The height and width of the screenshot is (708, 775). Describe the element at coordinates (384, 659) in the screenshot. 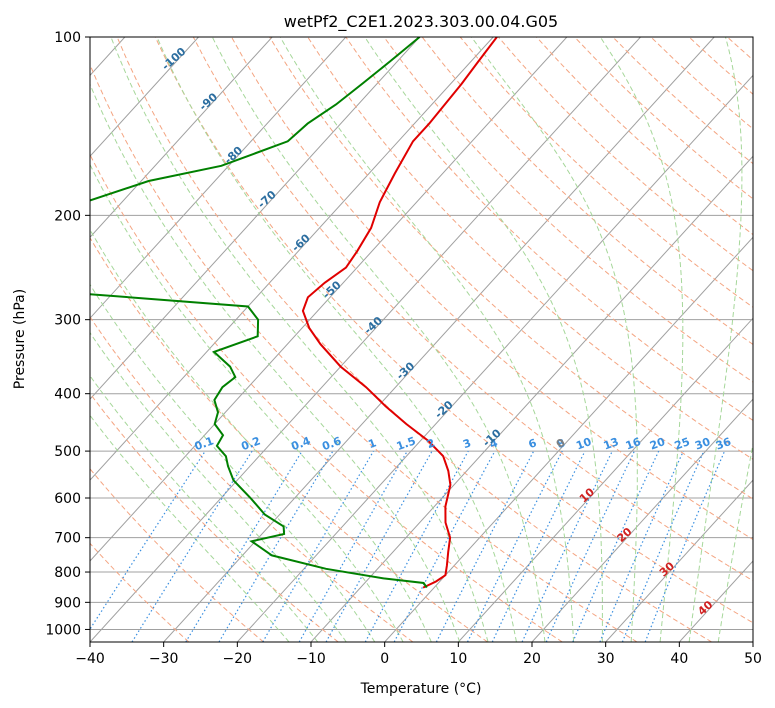

I see `x-tick-label: 0` at that location.